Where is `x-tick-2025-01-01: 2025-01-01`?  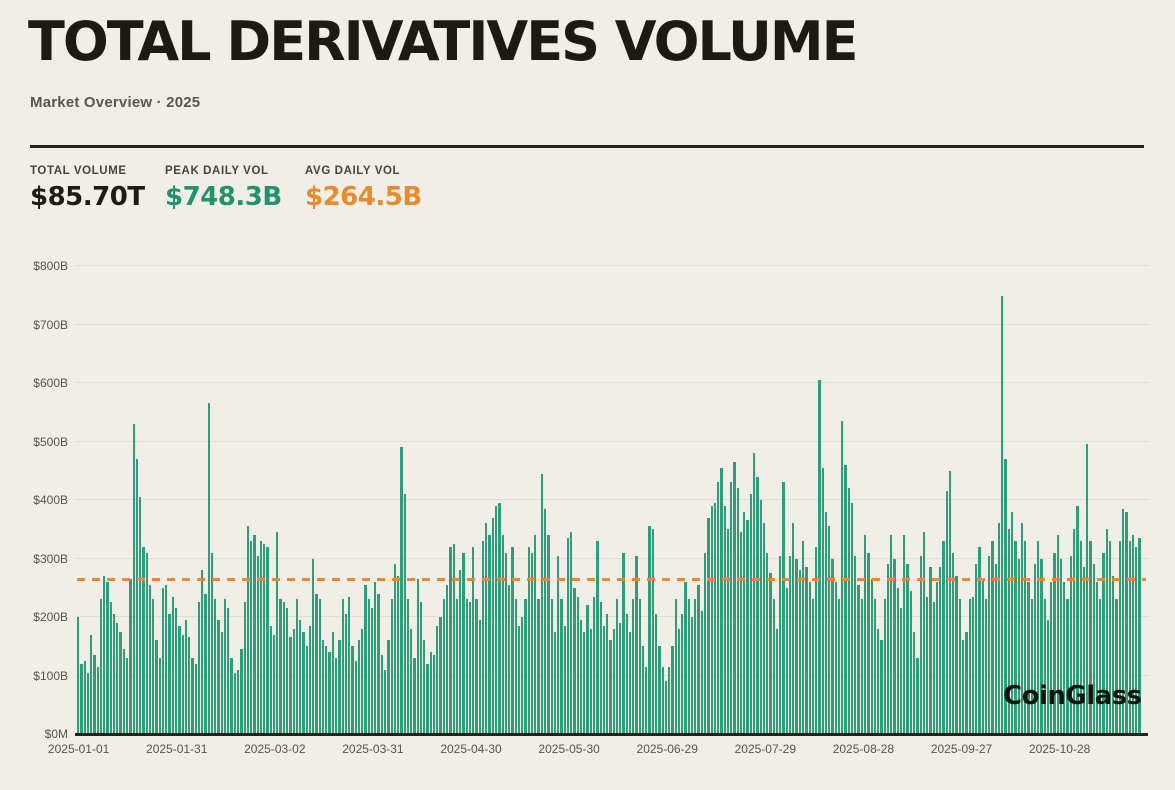 x-tick-2025-01-01: 2025-01-01 is located at coordinates (78, 749).